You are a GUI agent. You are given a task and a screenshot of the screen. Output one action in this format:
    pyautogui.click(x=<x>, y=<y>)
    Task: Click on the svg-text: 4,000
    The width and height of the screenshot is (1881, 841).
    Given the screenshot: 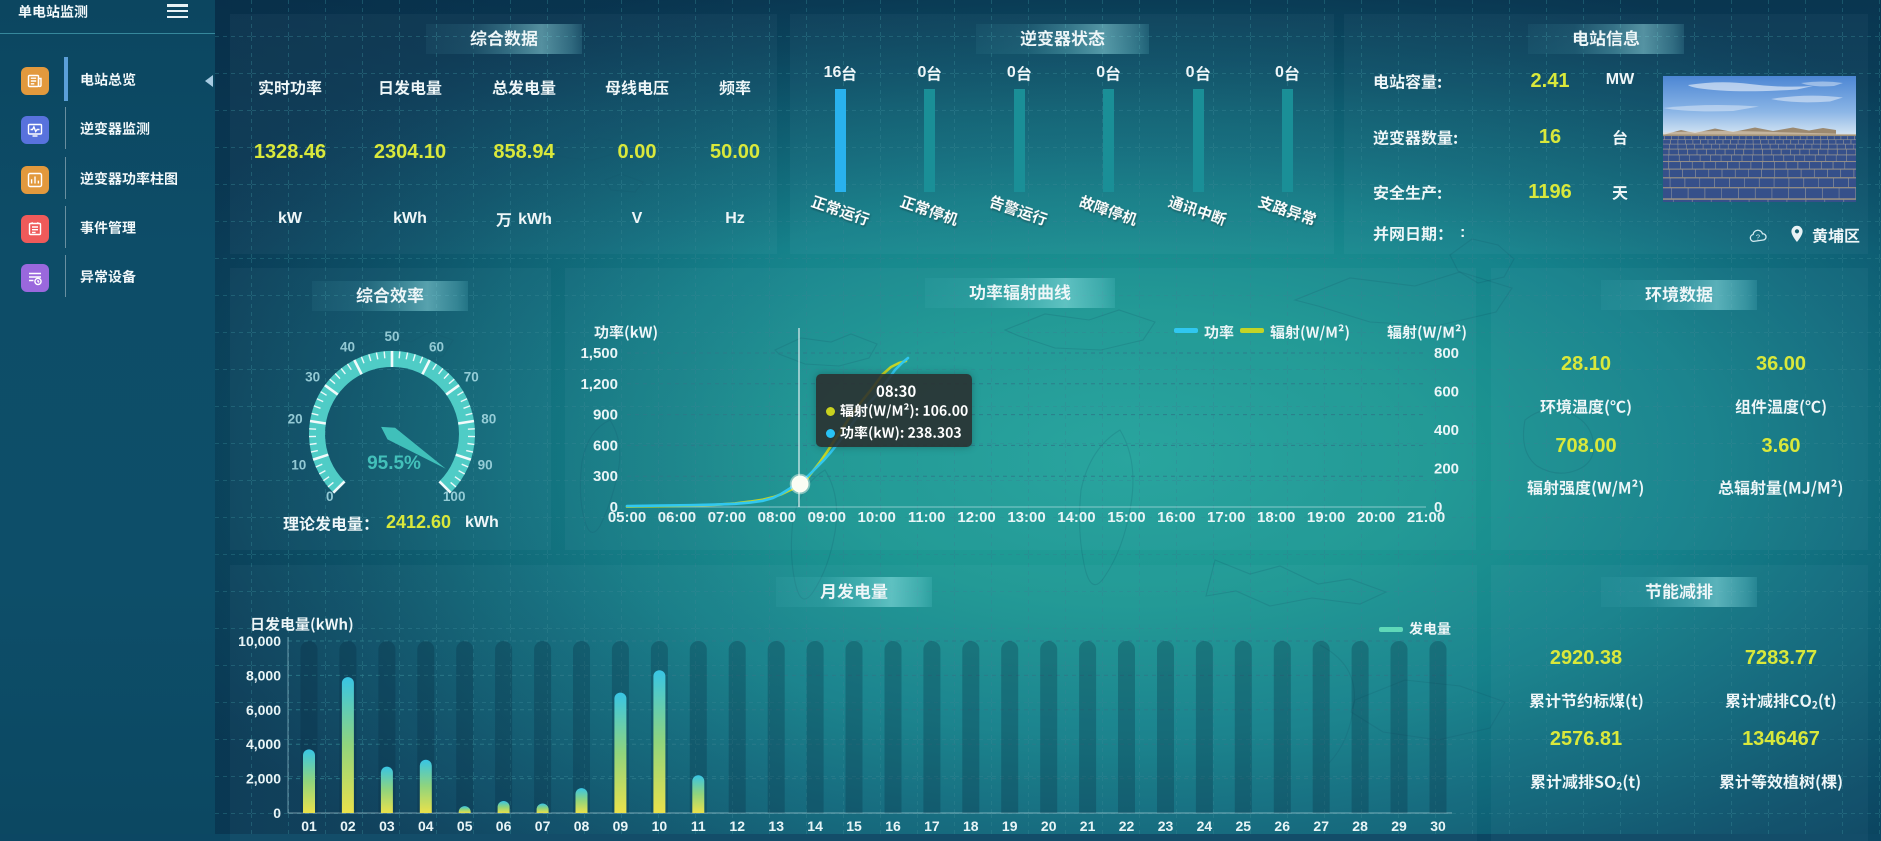 What is the action you would take?
    pyautogui.click(x=263, y=744)
    